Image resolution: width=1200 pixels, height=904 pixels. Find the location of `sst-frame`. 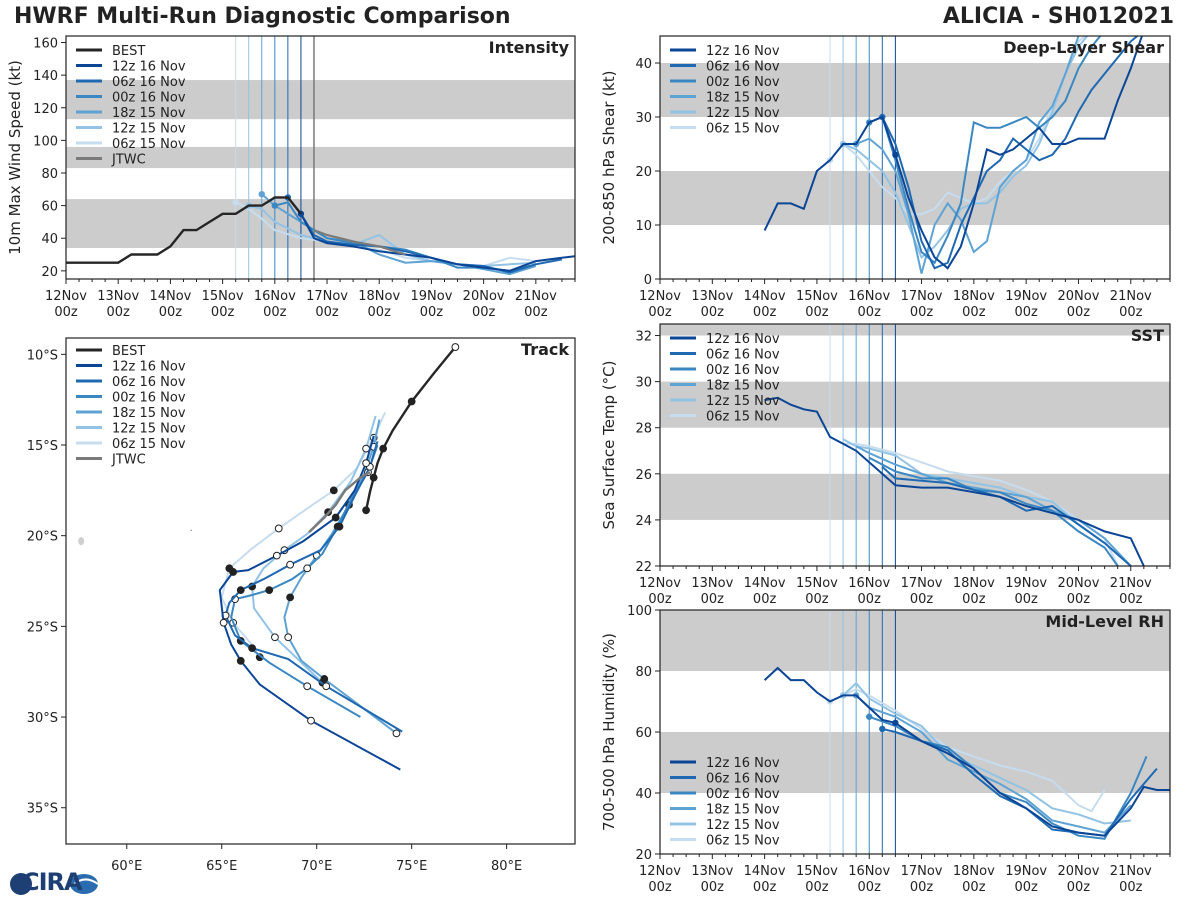

sst-frame is located at coordinates (915, 445).